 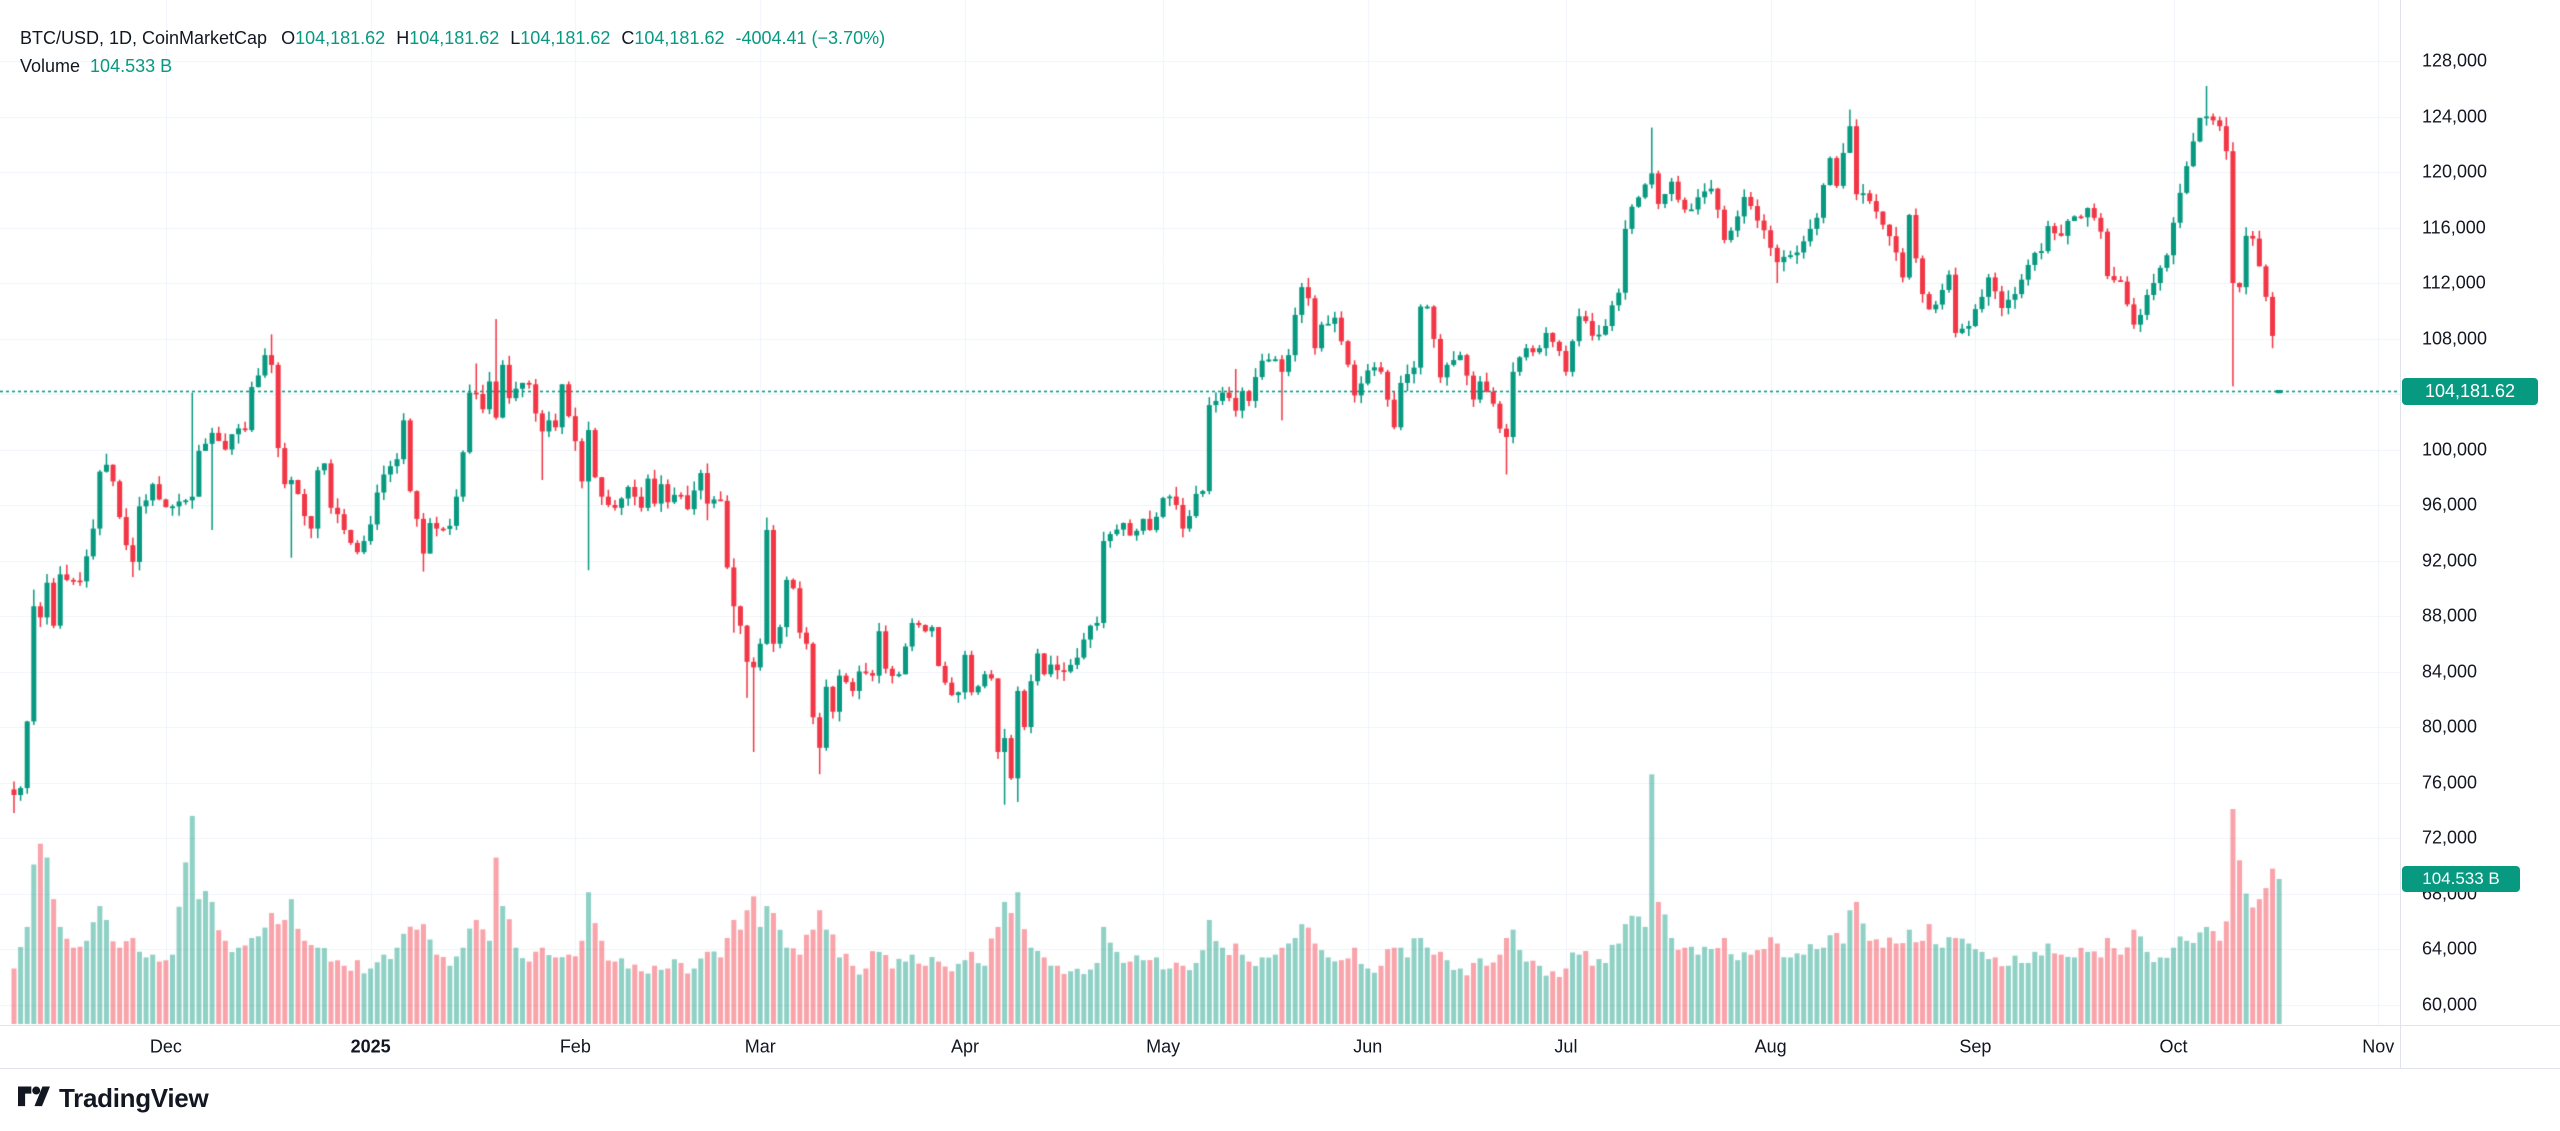 I want to click on time-axis-label: Jun, so click(x=1368, y=1046).